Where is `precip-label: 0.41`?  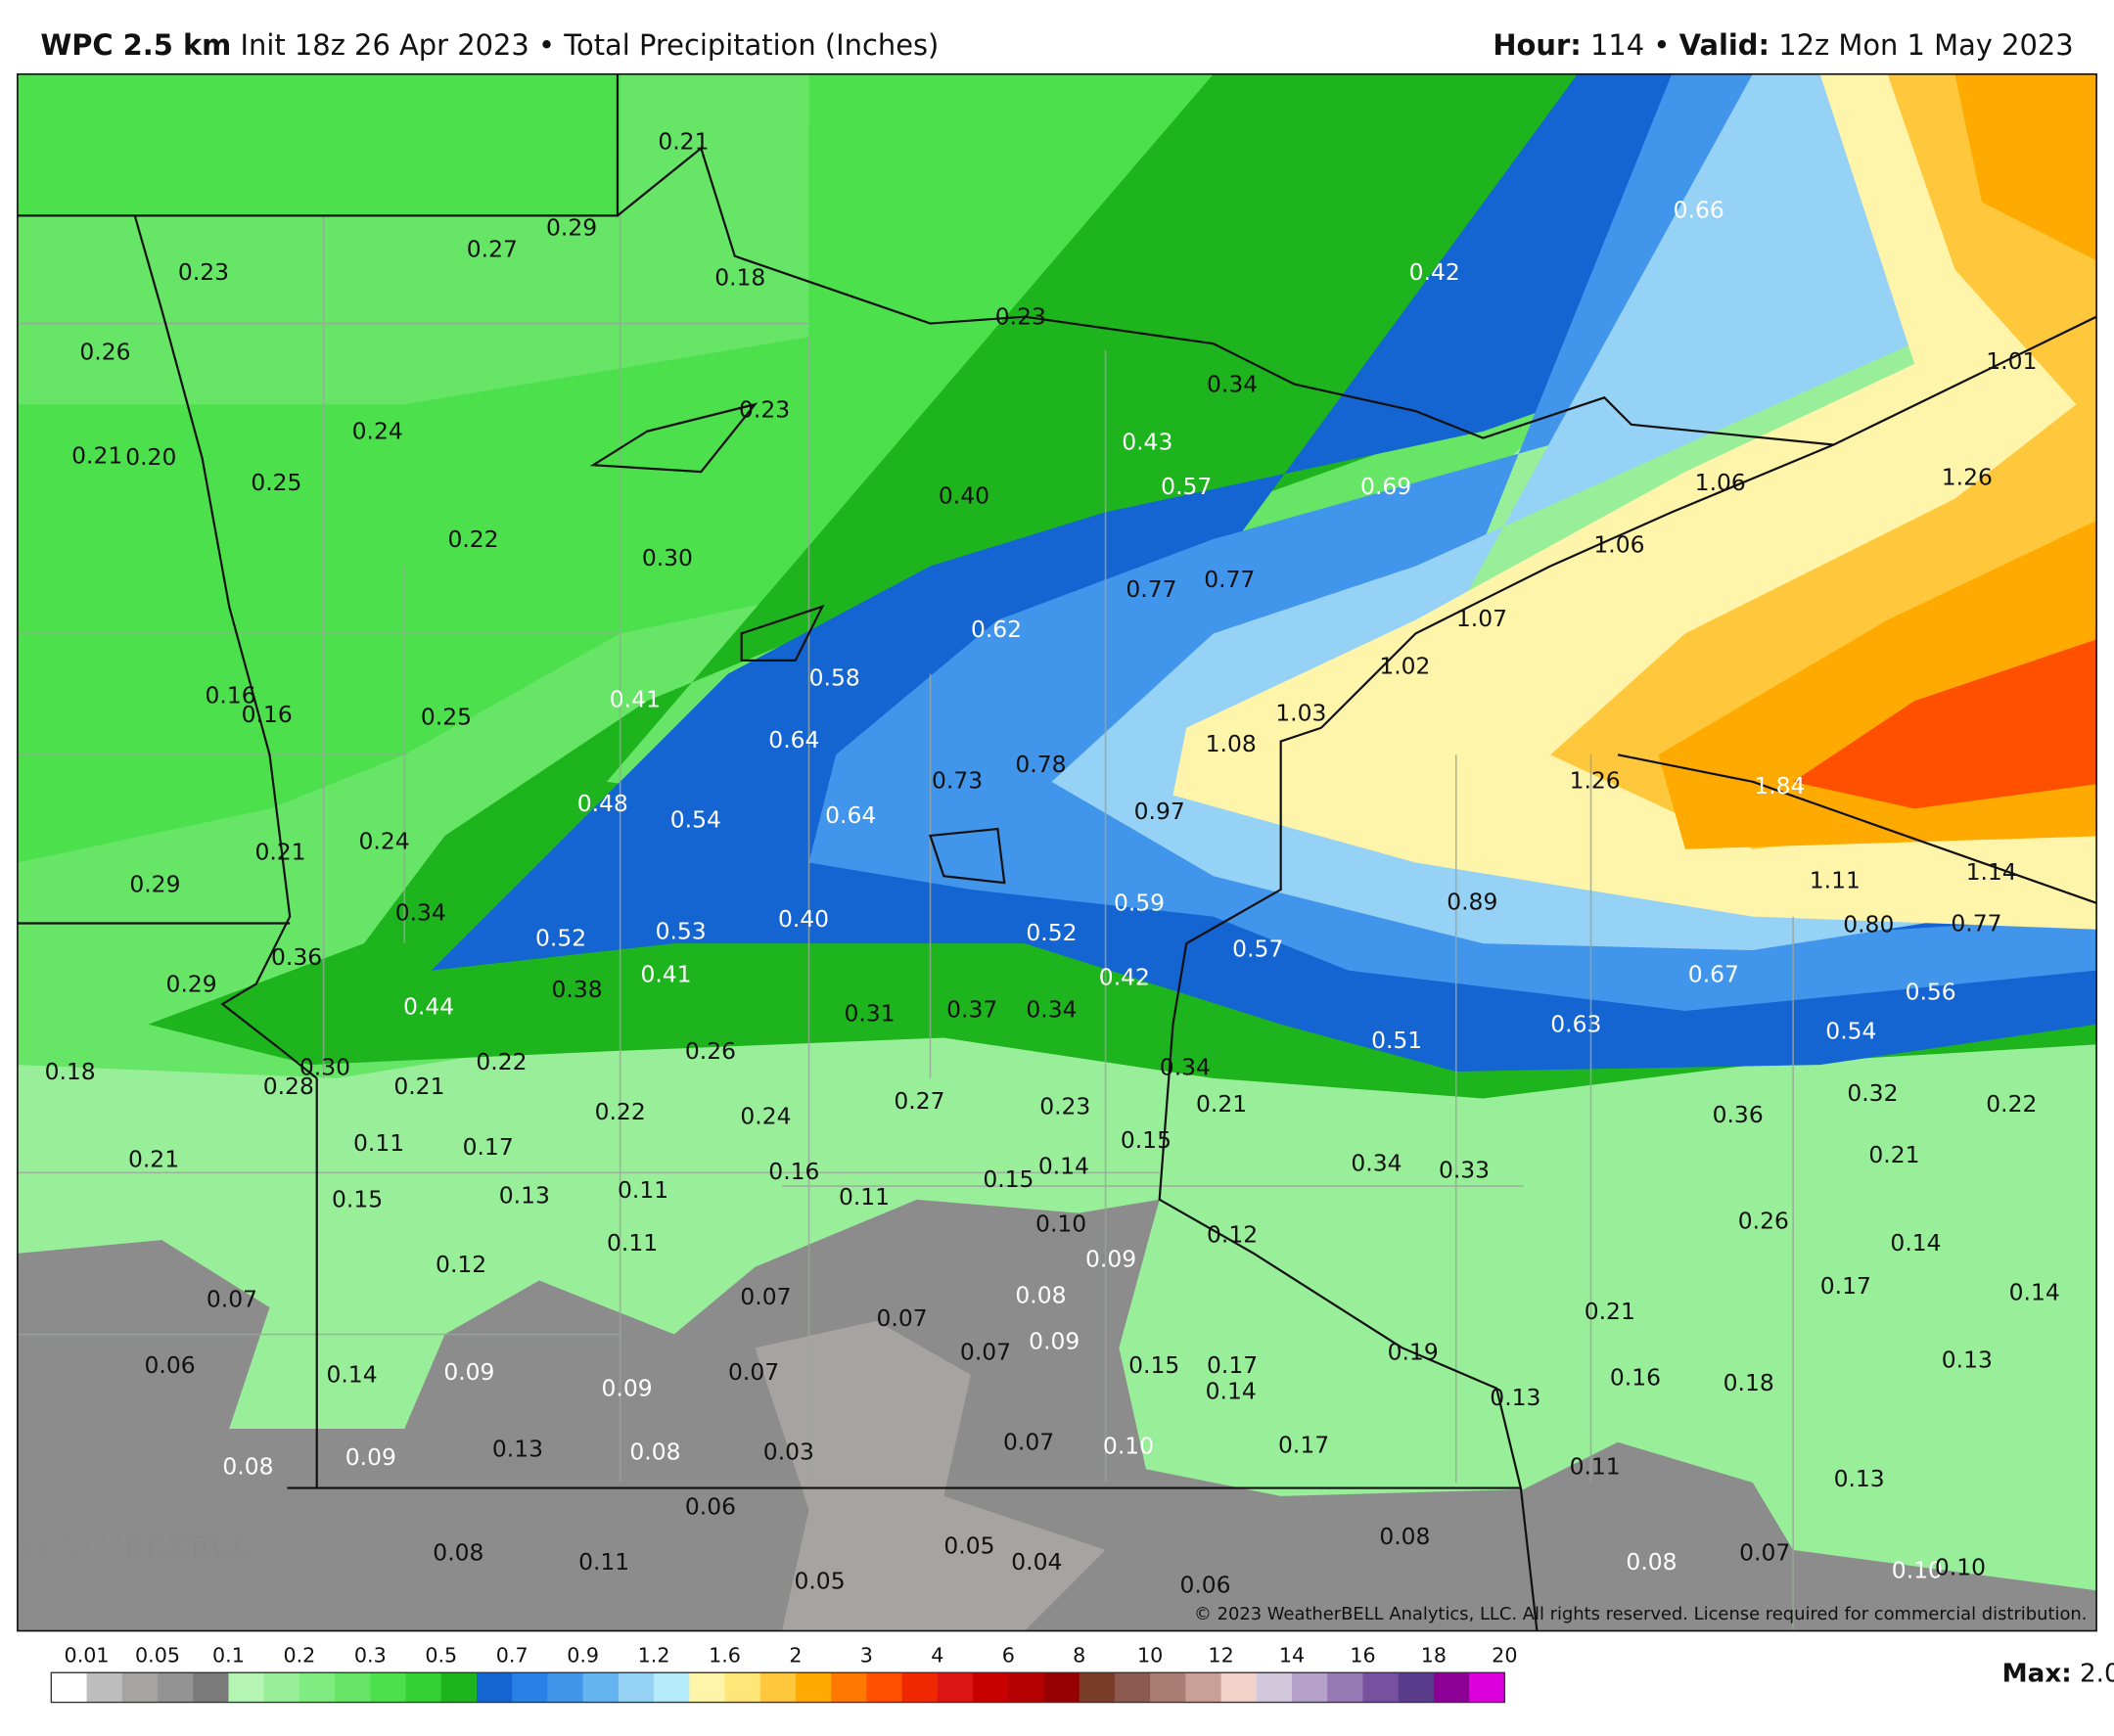 precip-label: 0.41 is located at coordinates (665, 975).